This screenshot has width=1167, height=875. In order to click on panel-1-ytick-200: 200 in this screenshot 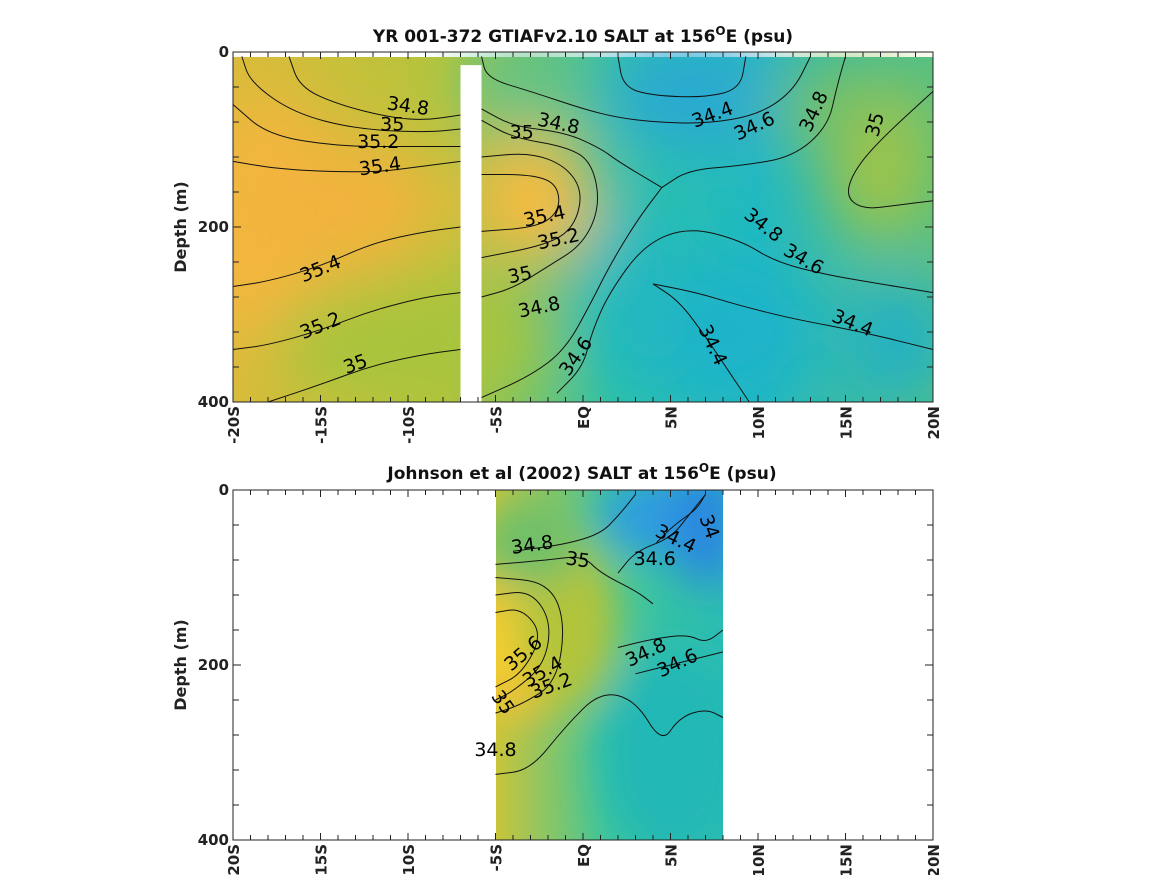, I will do `click(213, 227)`.